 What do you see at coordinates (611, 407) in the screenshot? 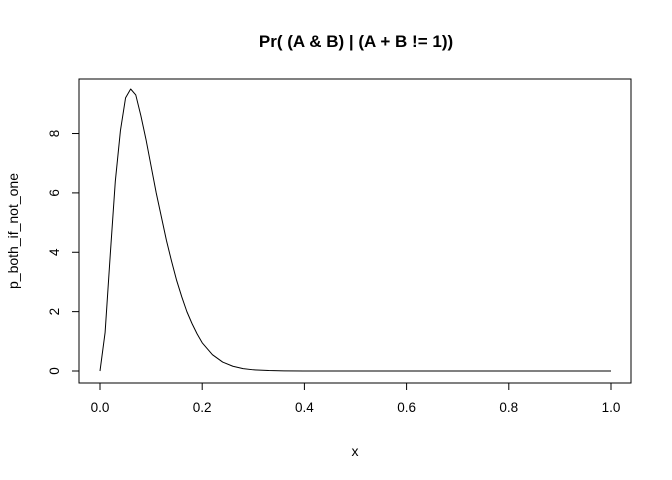
I see `x-tick-label: 1.0` at bounding box center [611, 407].